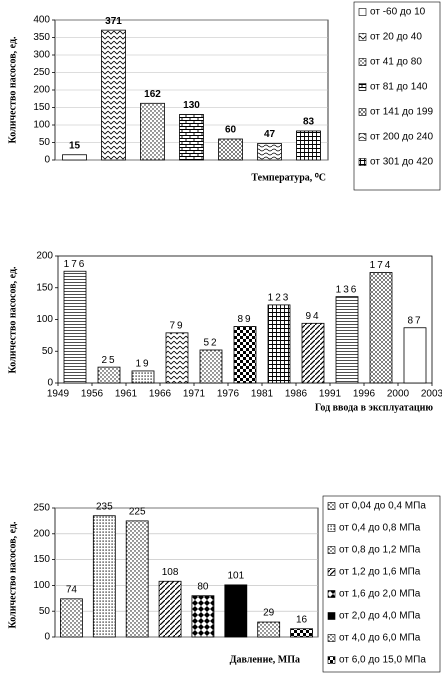 The height and width of the screenshot is (674, 442). I want to click on legend-label: от 1,2 до 1,6 МПа, so click(380, 572).